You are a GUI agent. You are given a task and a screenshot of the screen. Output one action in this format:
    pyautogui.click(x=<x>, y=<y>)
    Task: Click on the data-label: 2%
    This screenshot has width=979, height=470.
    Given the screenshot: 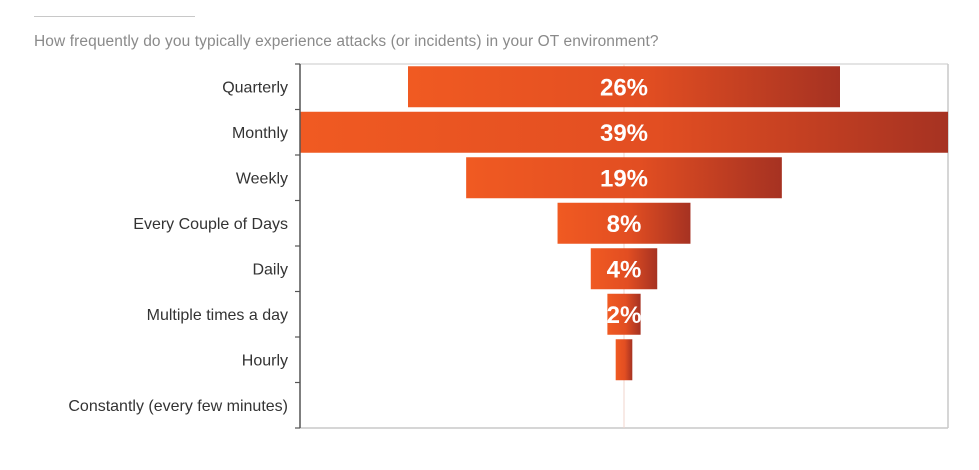 What is the action you would take?
    pyautogui.click(x=624, y=315)
    